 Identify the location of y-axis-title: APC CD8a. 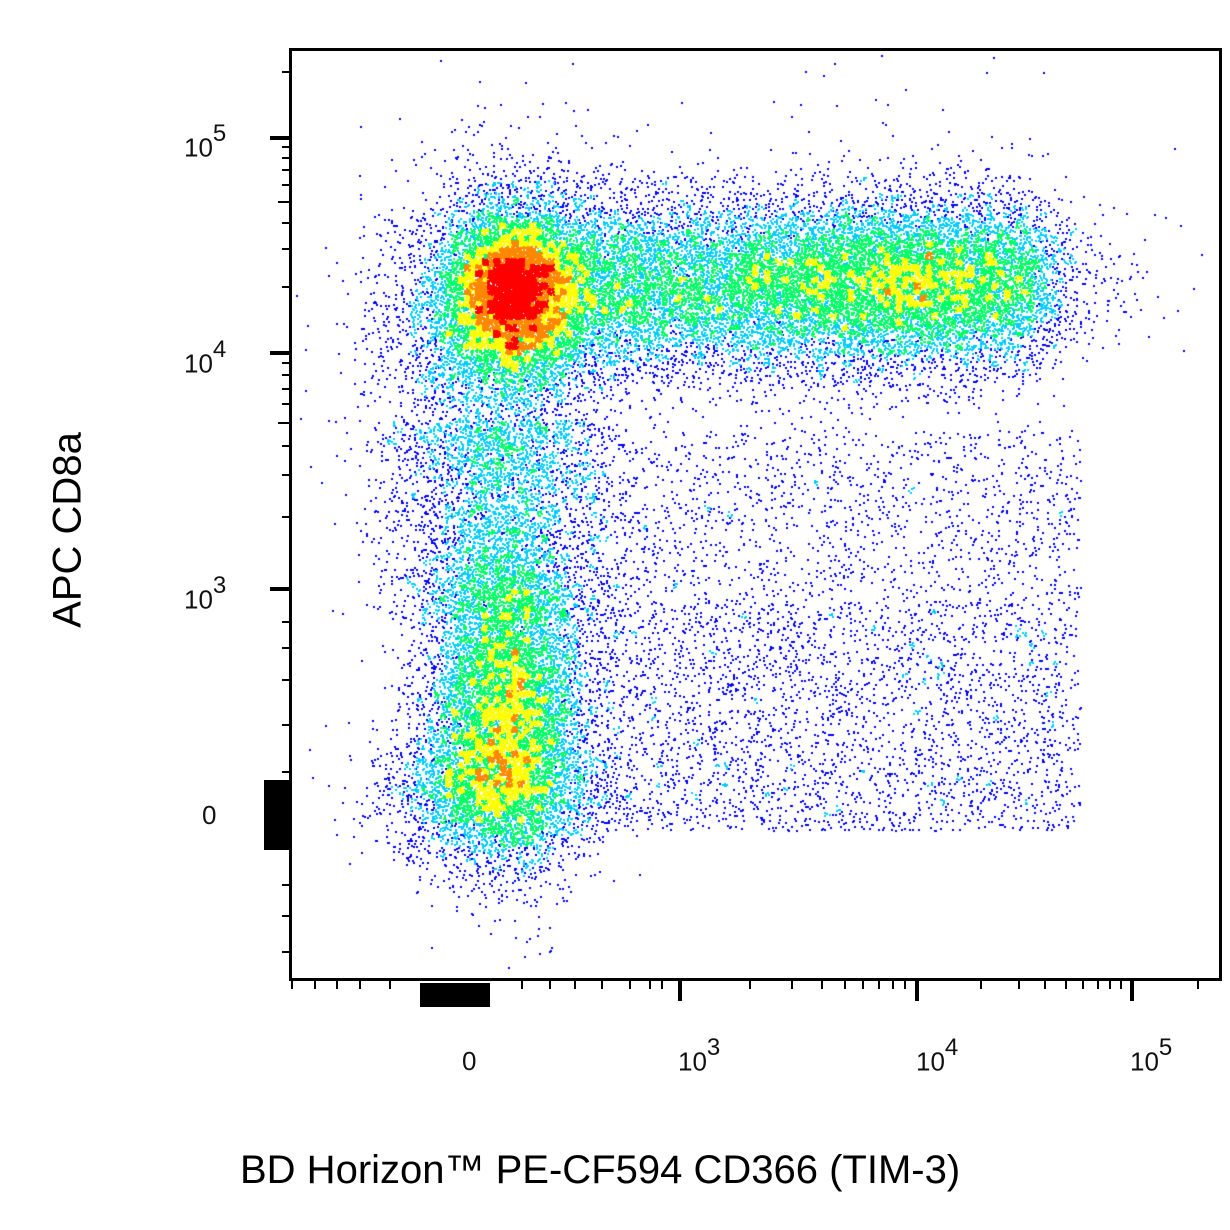
(67, 530).